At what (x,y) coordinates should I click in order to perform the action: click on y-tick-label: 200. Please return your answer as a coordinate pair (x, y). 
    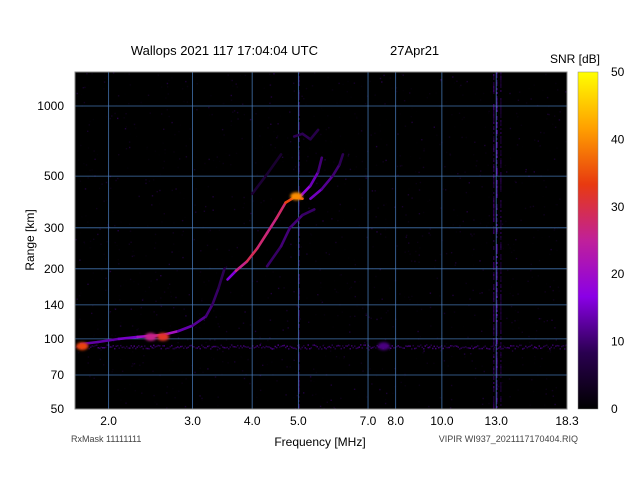
    Looking at the image, I should click on (54, 269).